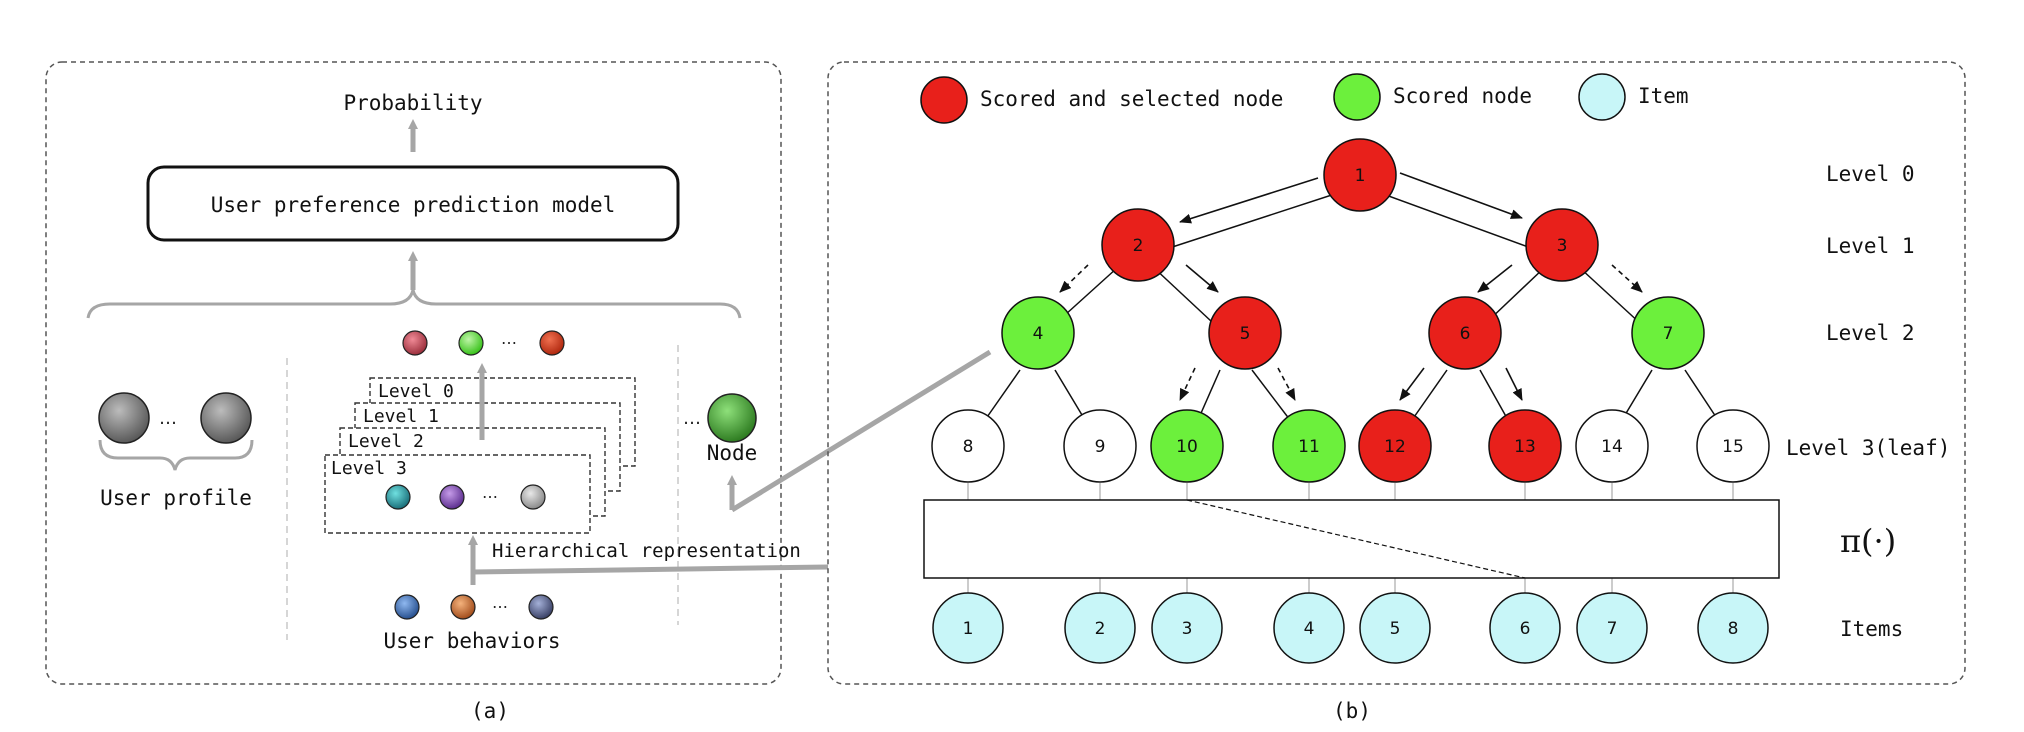  What do you see at coordinates (398, 497) in the screenshot?
I see `rep-ball-teal` at bounding box center [398, 497].